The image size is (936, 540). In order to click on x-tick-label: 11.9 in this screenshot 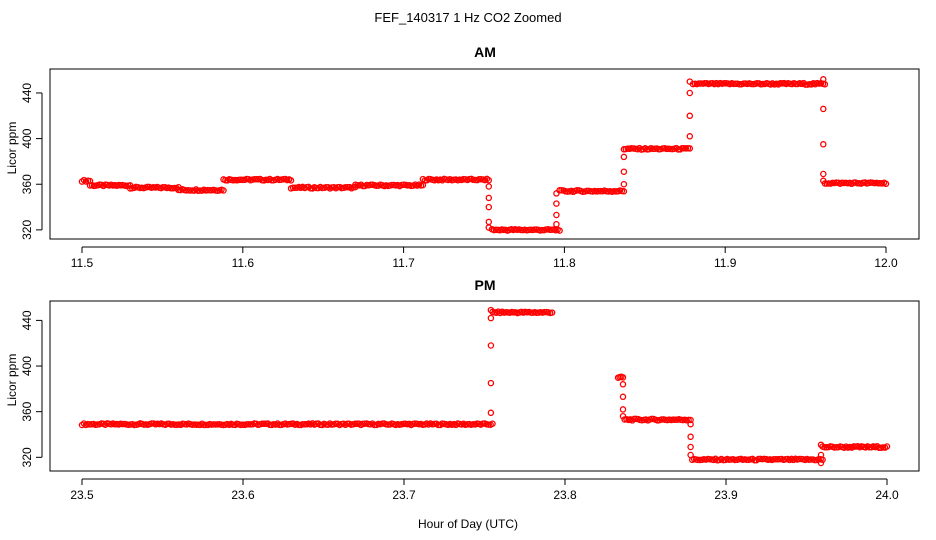, I will do `click(725, 263)`.